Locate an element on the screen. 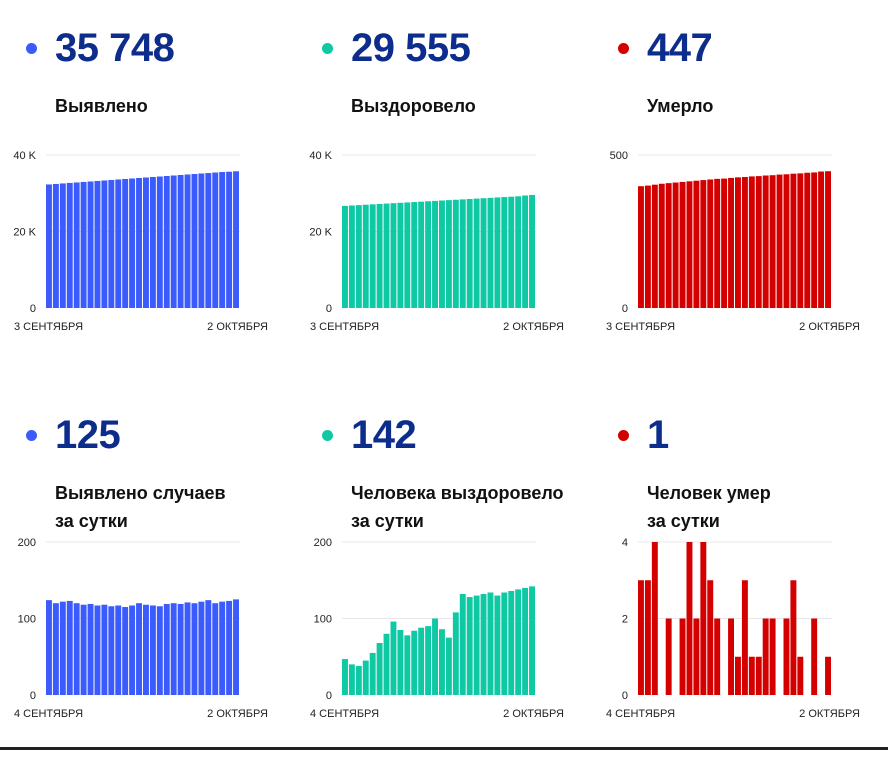 This screenshot has width=888, height=762. bar-chart: 0 100 200 4 СЕНТЯБРЯ 2 ОКТЯБРЯ is located at coordinates (141, 628).